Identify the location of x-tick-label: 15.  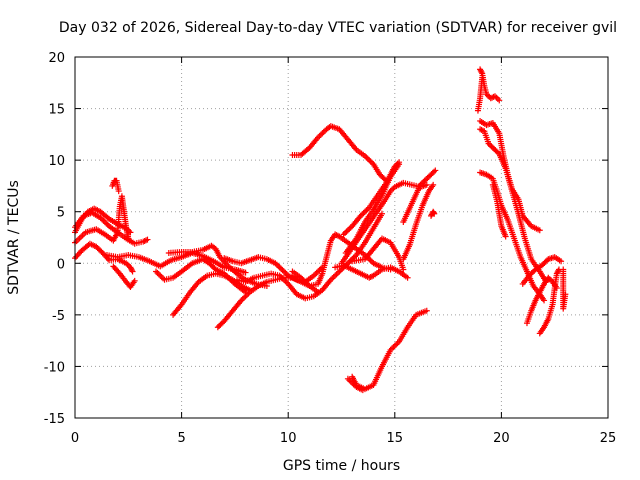
(395, 438).